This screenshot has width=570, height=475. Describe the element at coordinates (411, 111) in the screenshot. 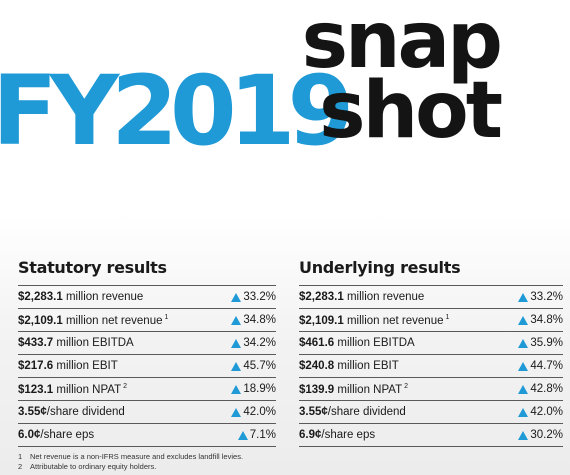

I see `hero-shot: shot` at that location.